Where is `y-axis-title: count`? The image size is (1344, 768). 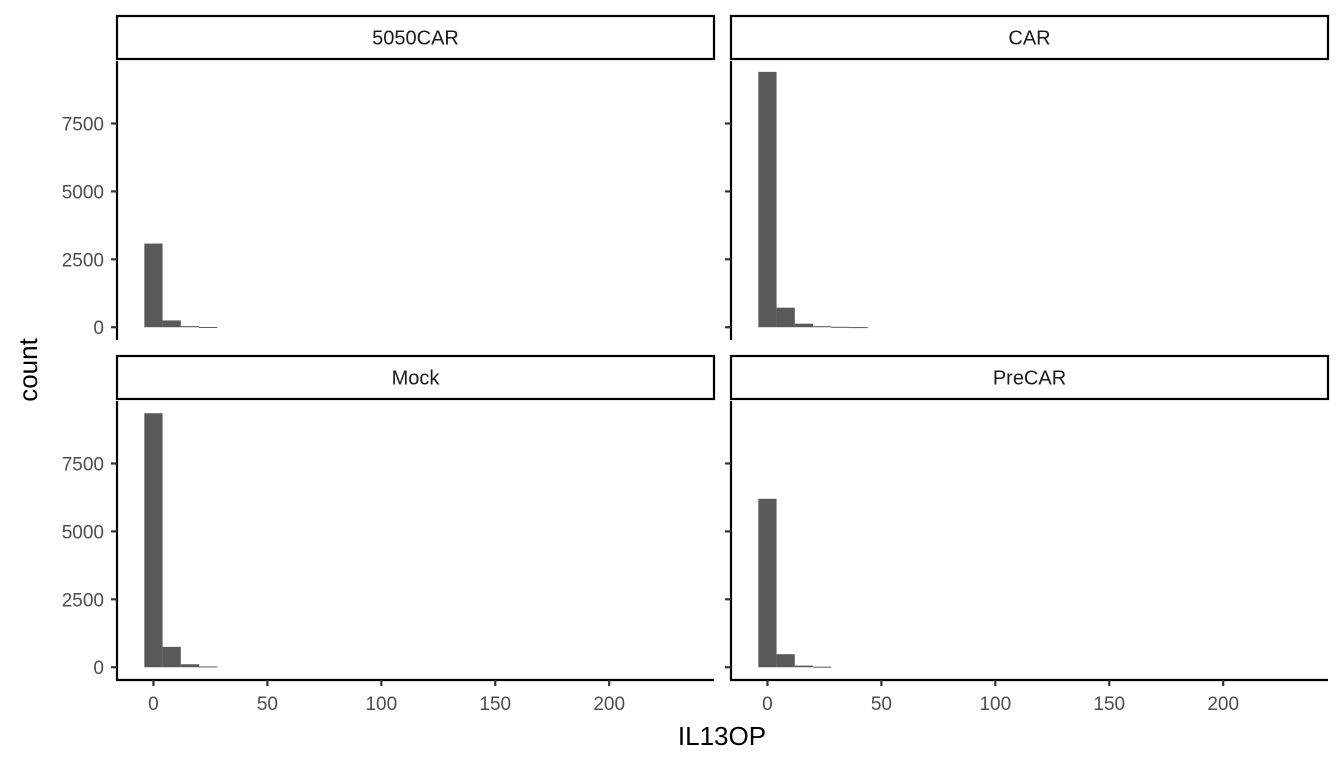 y-axis-title: count is located at coordinates (28, 369).